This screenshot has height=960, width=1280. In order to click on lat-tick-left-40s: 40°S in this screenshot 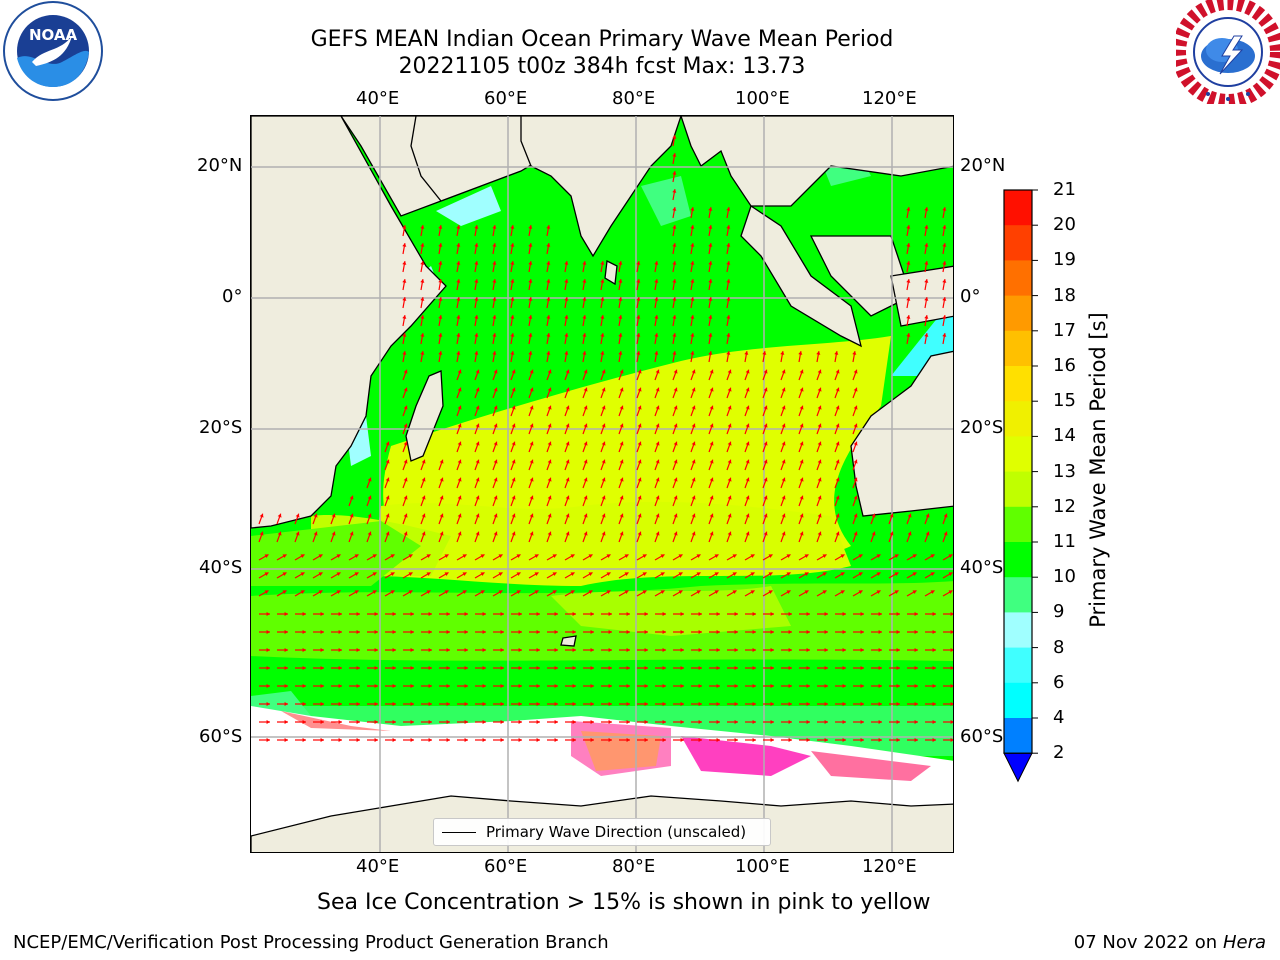, I will do `click(221, 567)`.